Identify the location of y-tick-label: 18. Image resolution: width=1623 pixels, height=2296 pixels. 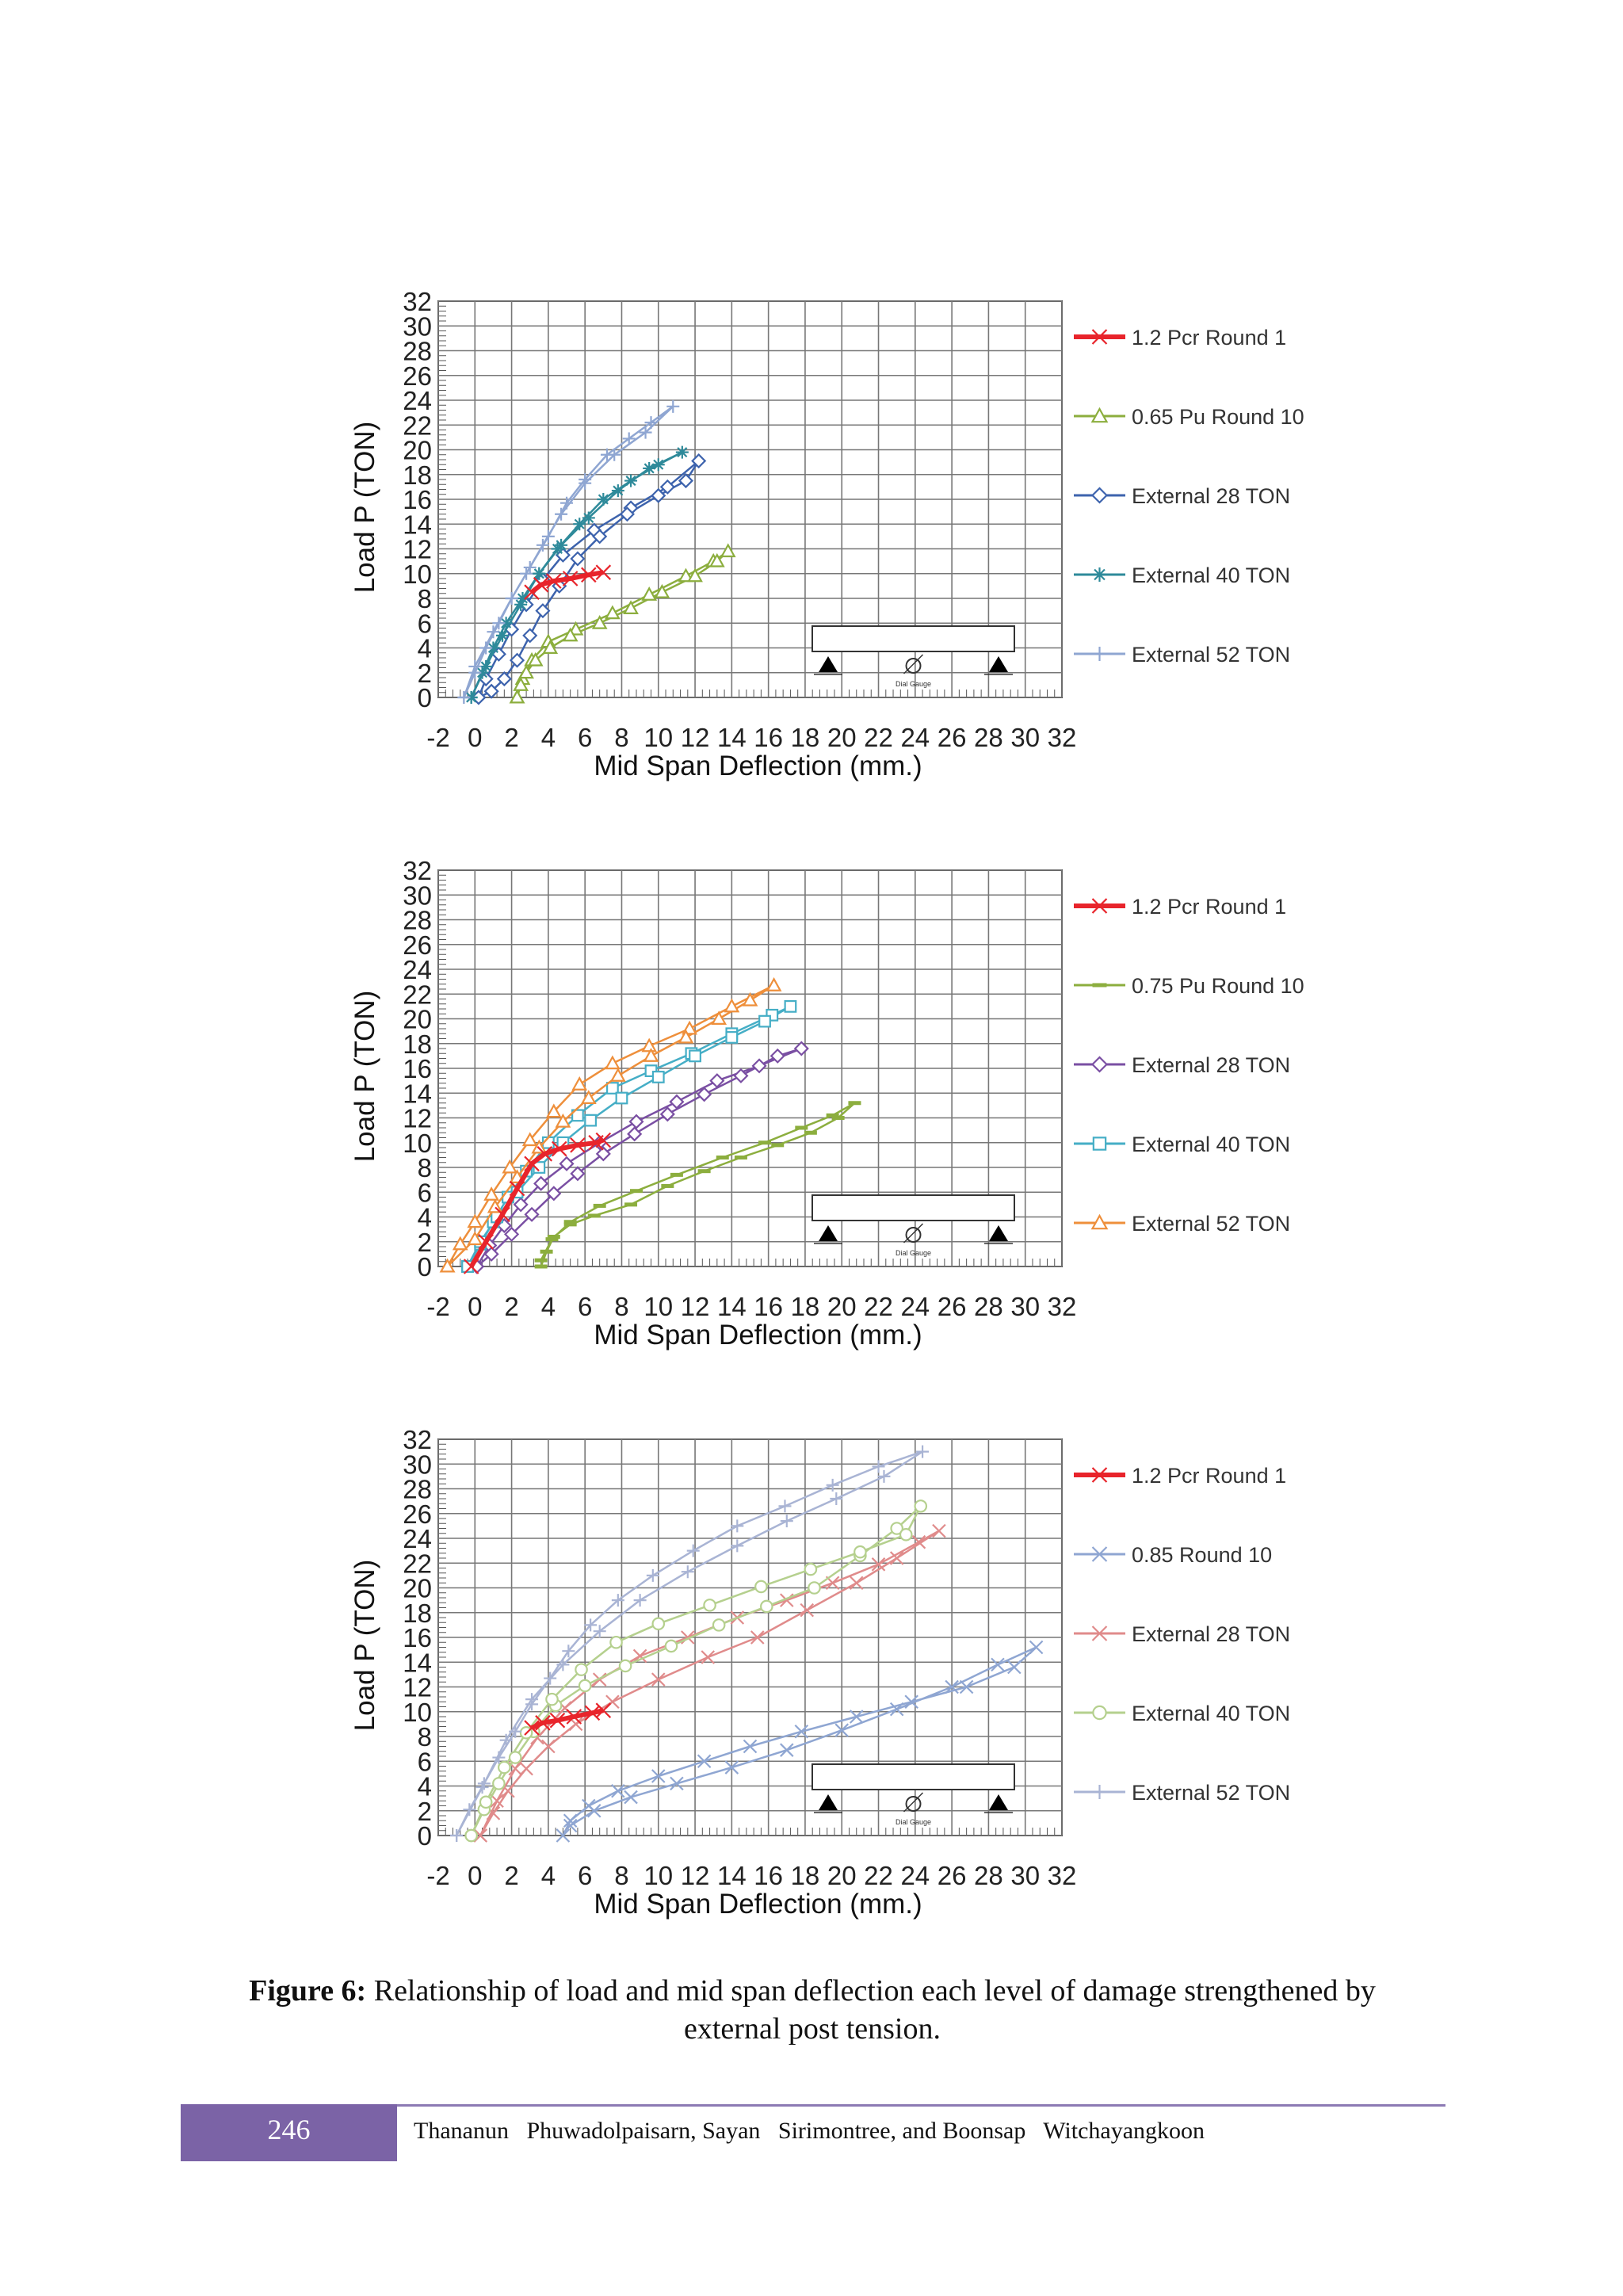
(417, 1044).